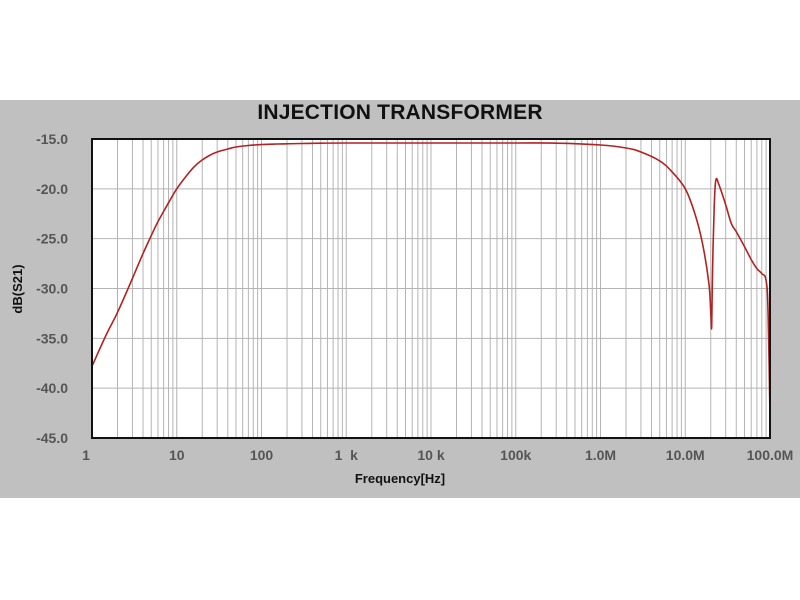 The width and height of the screenshot is (800, 600). What do you see at coordinates (347, 455) in the screenshot?
I see `x-tick-label: 1 k` at bounding box center [347, 455].